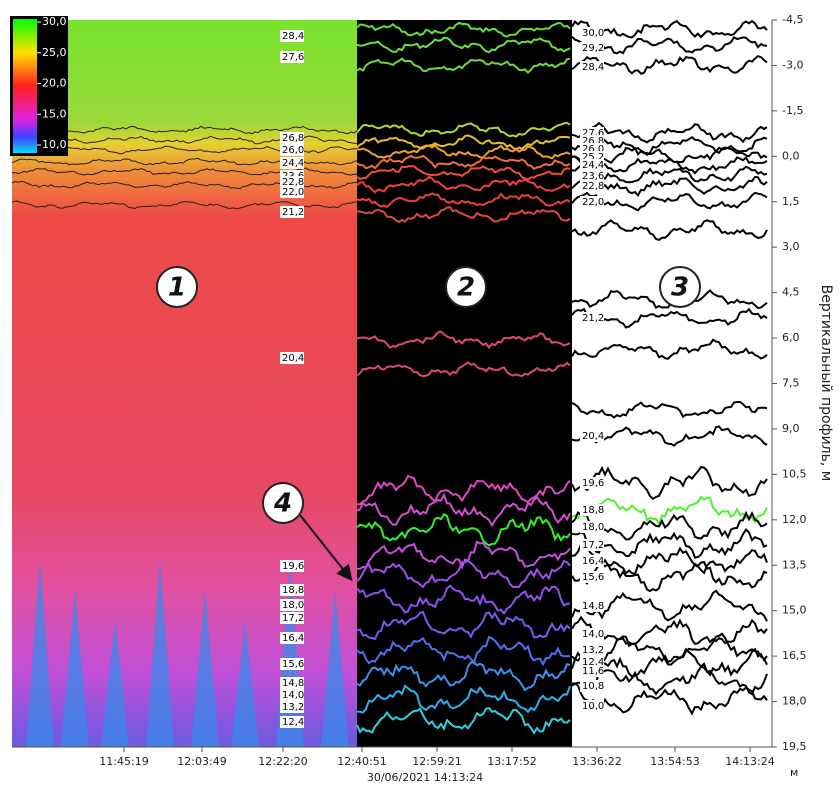 This screenshot has height=786, width=839. I want to click on isotherm-label: 21,2, so click(593, 318).